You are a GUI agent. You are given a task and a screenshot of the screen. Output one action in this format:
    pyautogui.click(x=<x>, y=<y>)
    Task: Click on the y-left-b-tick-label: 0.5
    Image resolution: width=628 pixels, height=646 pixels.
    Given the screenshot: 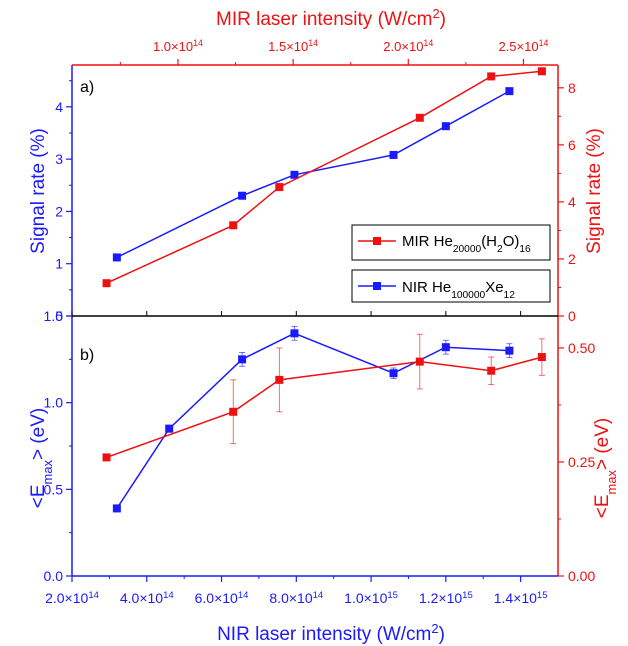 What is the action you would take?
    pyautogui.click(x=54, y=489)
    